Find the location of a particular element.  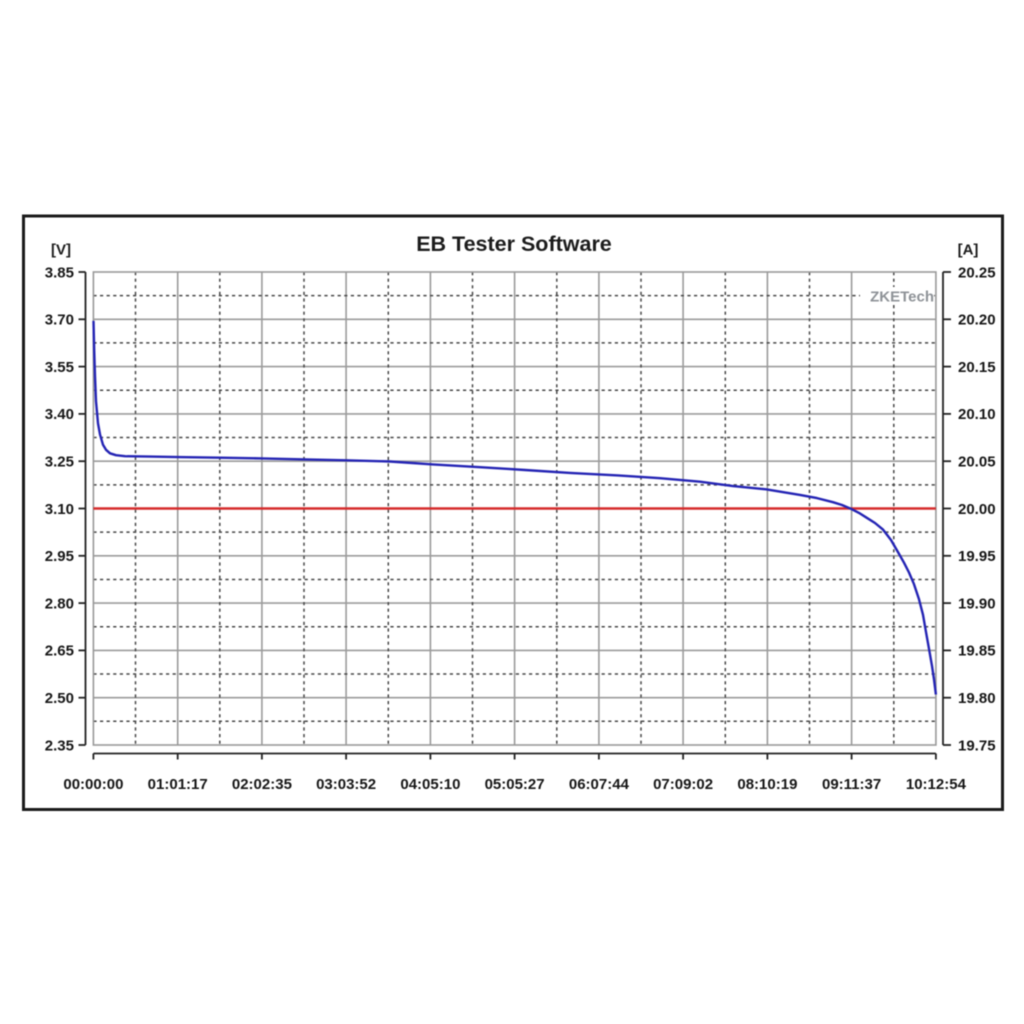

svg-text: 2.35 is located at coordinates (59, 745).